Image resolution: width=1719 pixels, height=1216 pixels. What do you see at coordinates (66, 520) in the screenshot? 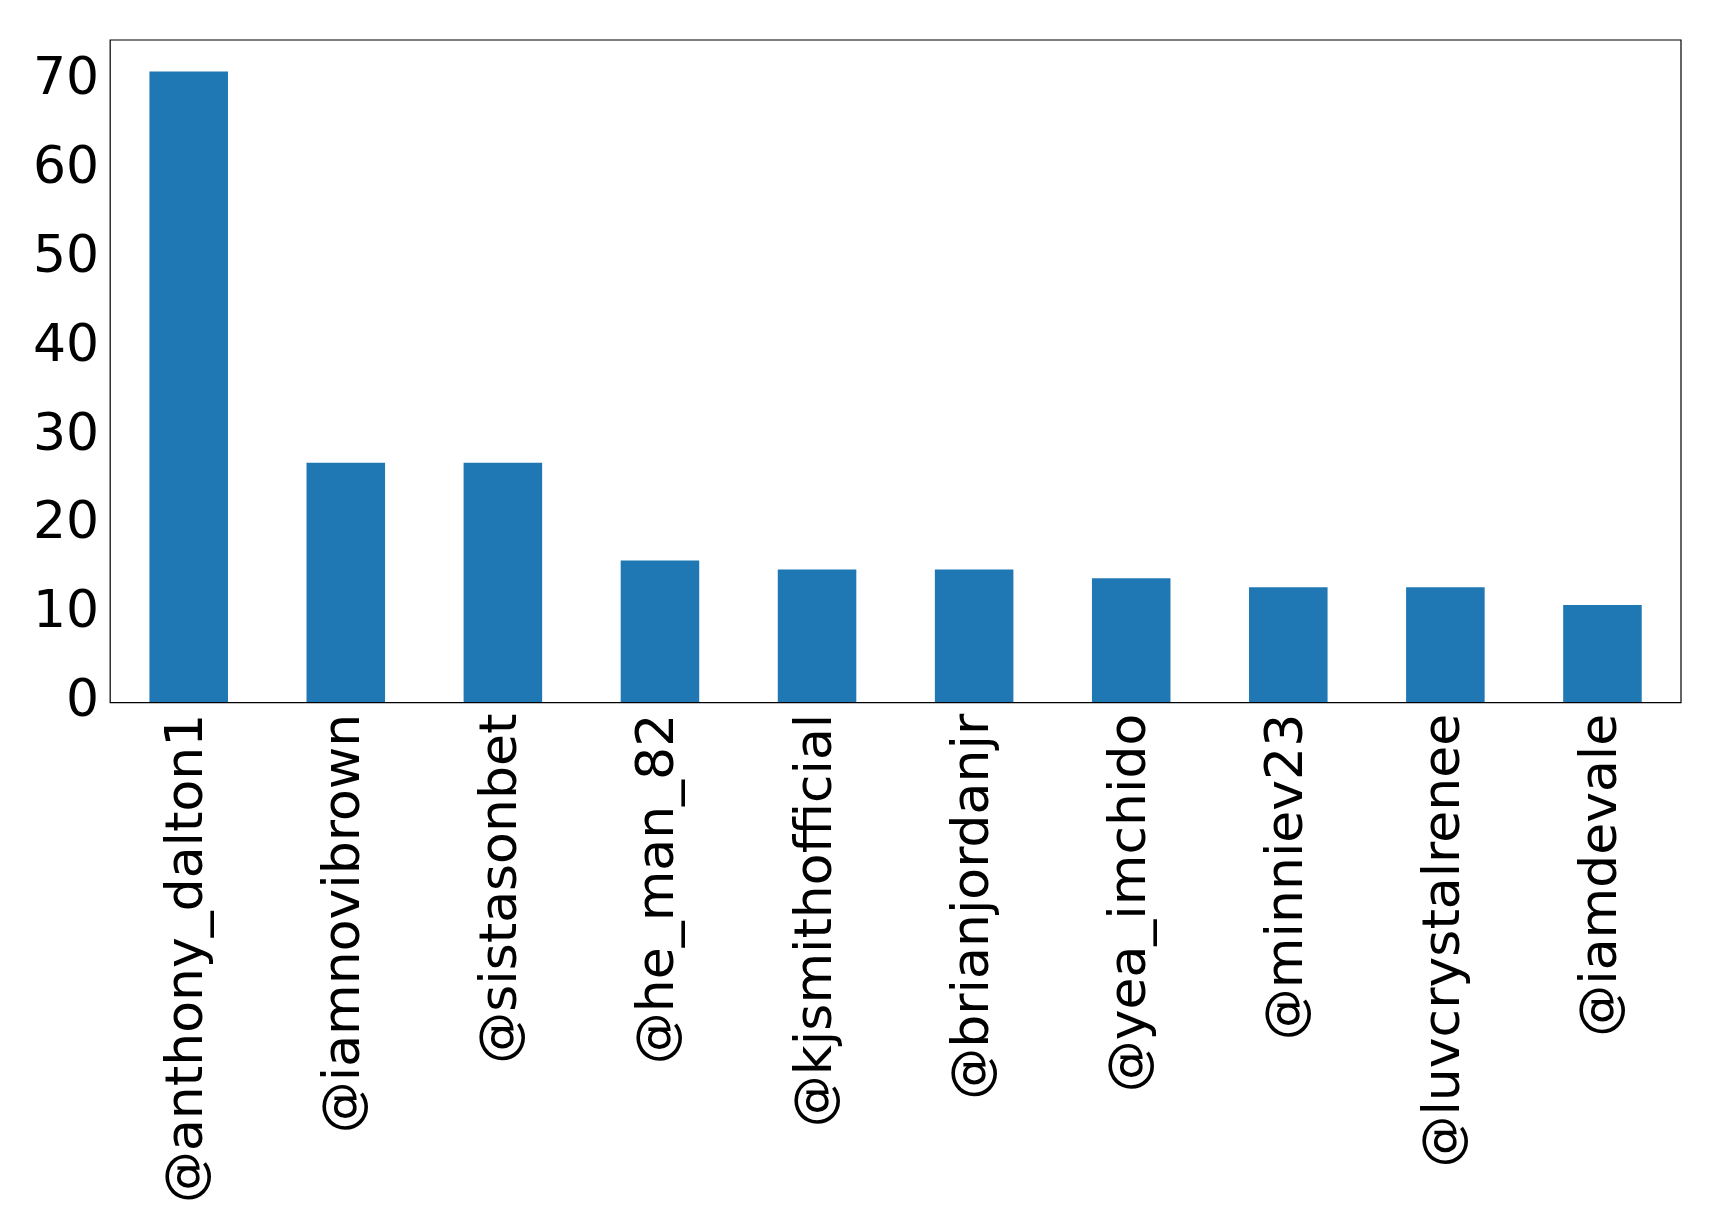
I see `y-tick-label: 20` at bounding box center [66, 520].